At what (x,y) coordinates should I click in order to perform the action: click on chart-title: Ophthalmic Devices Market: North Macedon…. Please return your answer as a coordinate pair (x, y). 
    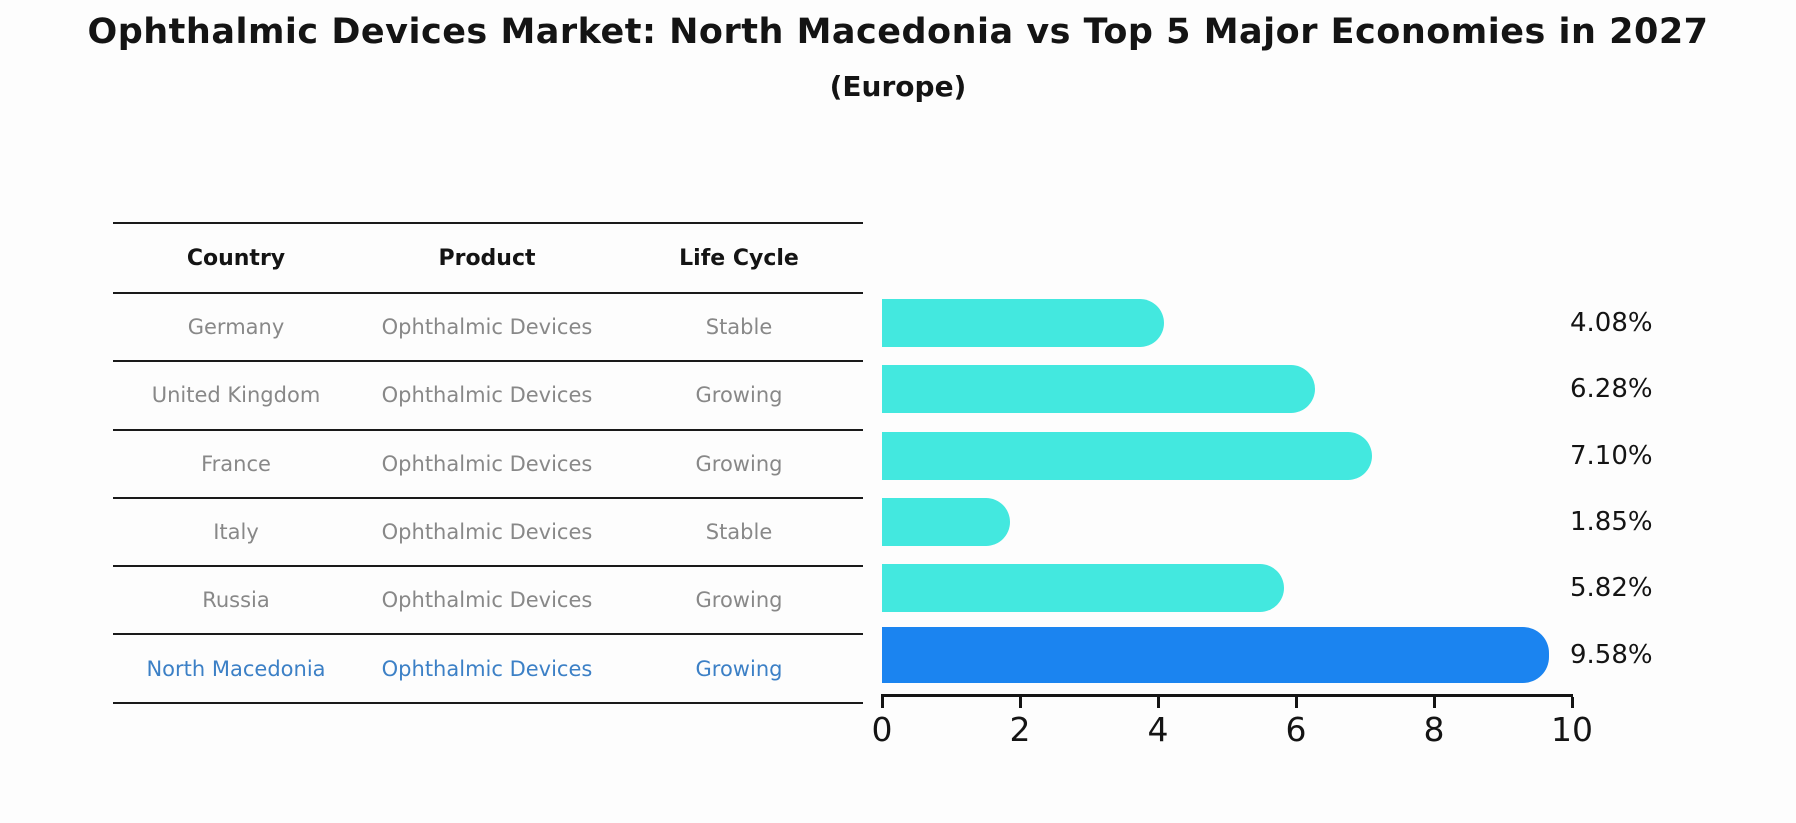
    Looking at the image, I should click on (898, 32).